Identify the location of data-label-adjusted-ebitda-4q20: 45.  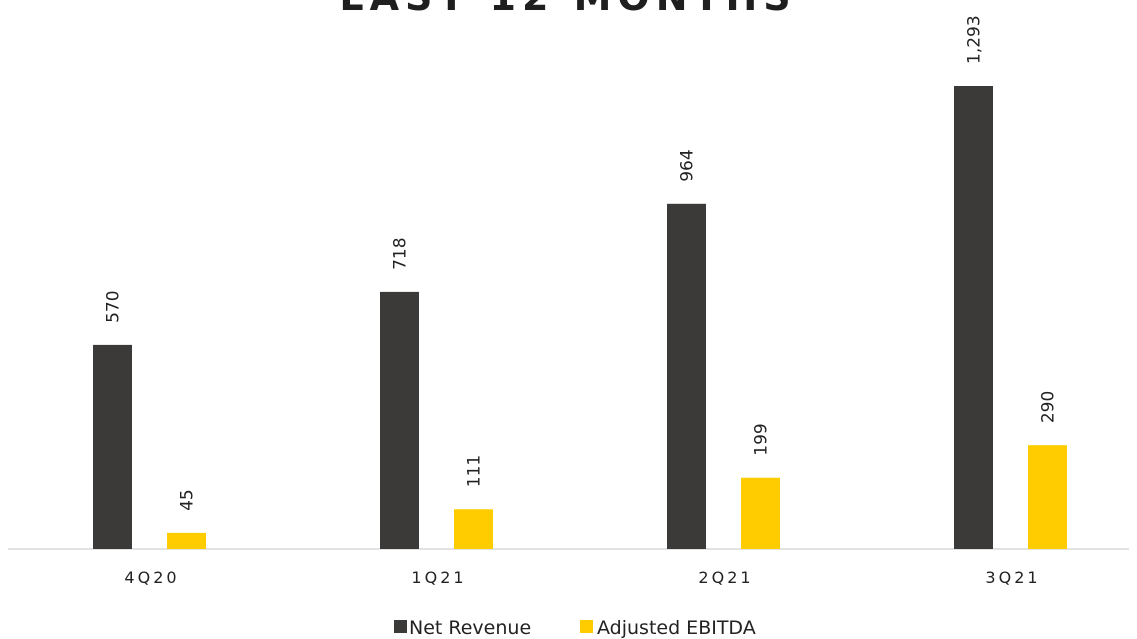
(188, 500).